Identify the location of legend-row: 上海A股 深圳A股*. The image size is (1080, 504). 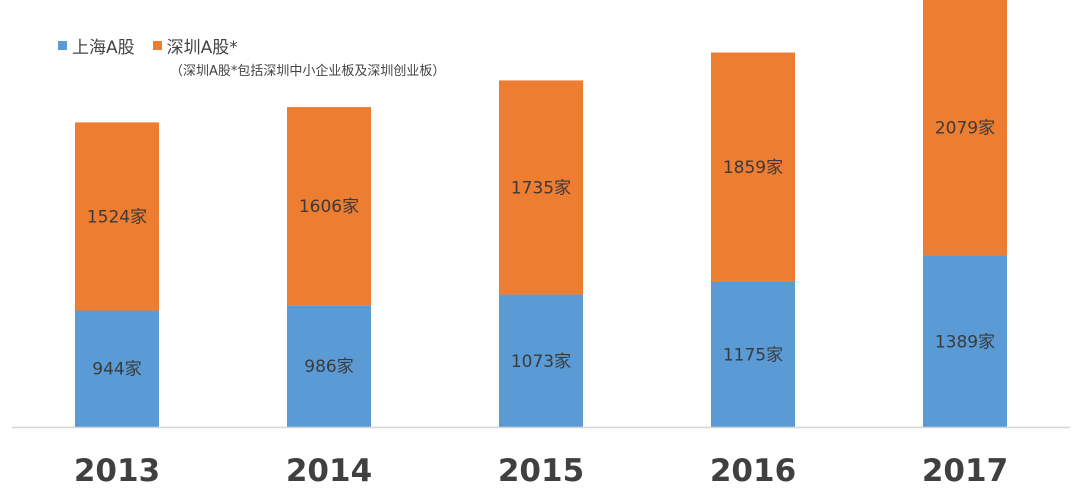
(251, 45).